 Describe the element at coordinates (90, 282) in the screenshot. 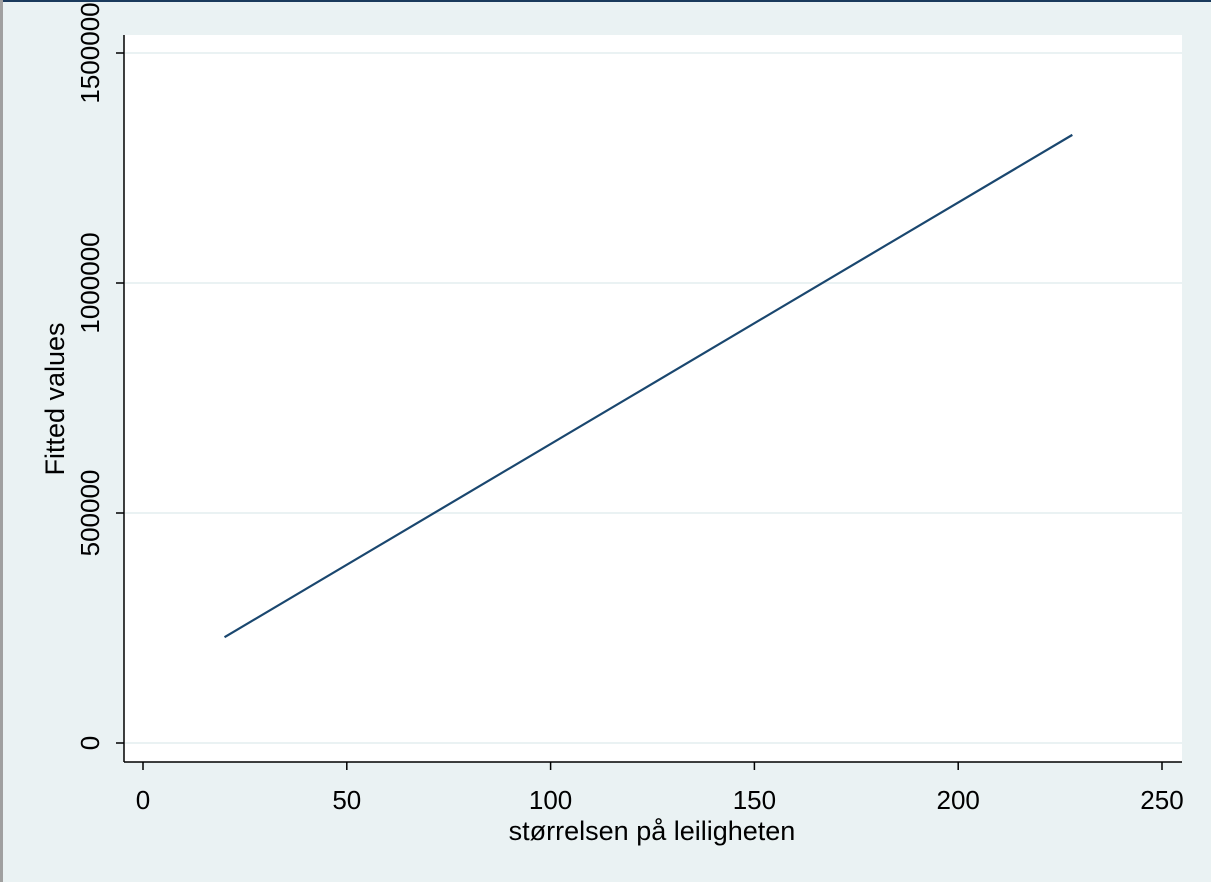

I see `y-tick-label-2: 1000000` at that location.